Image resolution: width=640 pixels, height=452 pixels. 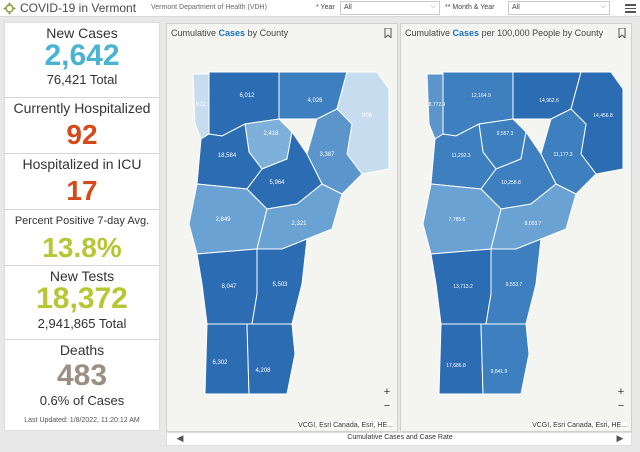 What do you see at coordinates (390, 8) in the screenshot?
I see `year-filter-select: All ⌵` at bounding box center [390, 8].